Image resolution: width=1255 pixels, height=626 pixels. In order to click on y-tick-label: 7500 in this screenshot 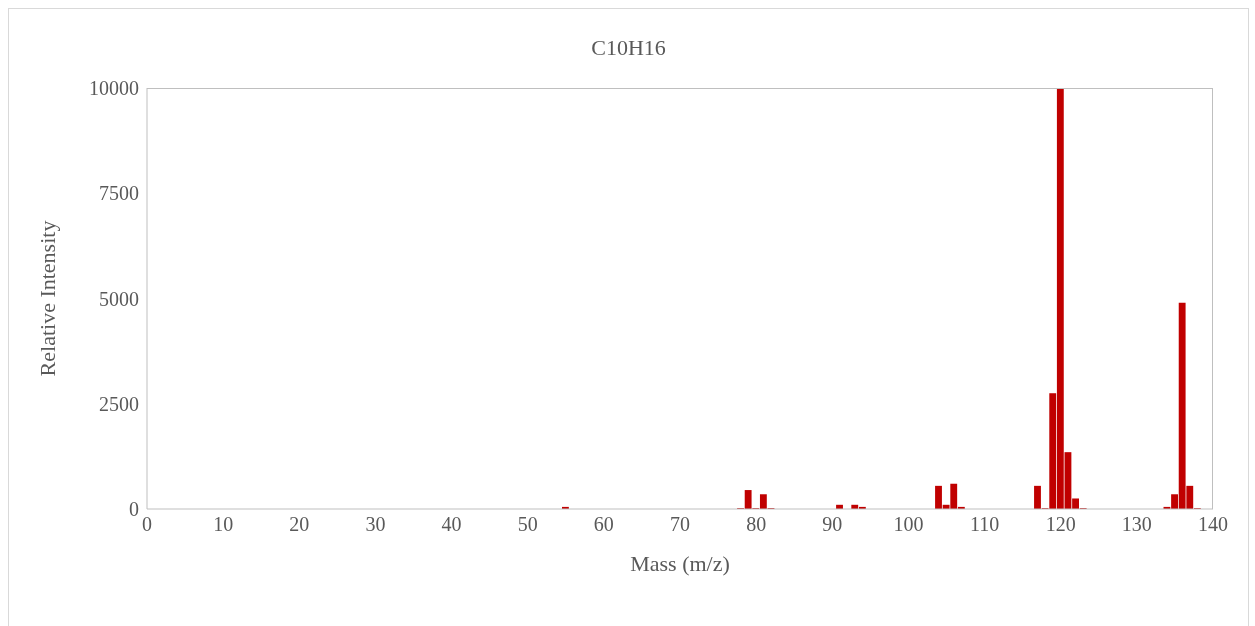, I will do `click(119, 193)`.